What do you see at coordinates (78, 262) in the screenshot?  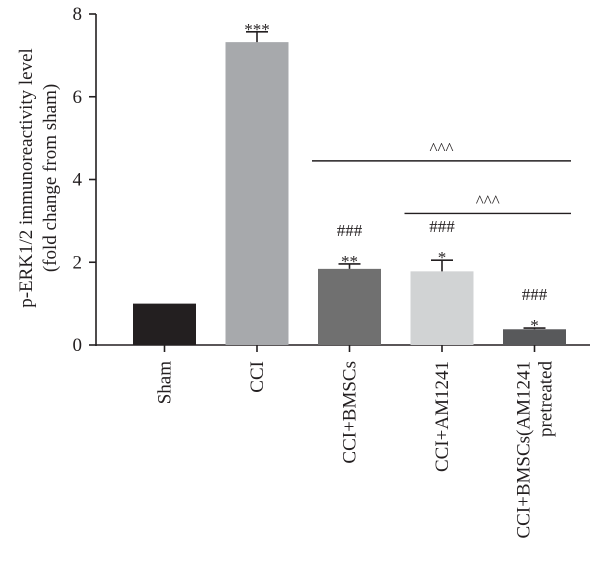 I see `y-tick-label: 2` at bounding box center [78, 262].